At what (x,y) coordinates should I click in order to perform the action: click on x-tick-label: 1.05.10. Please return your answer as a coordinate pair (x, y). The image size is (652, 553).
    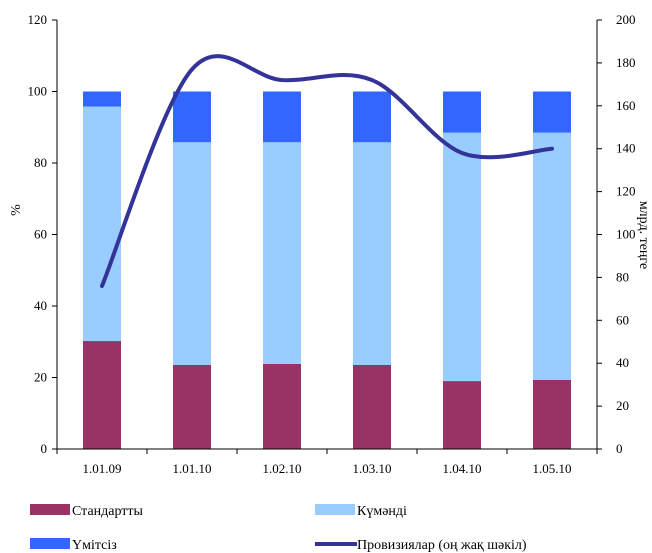
    Looking at the image, I should click on (552, 468).